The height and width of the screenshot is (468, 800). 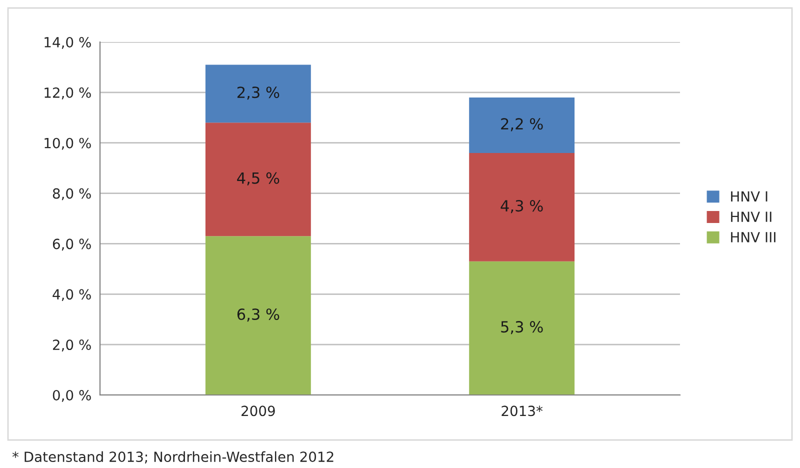 I want to click on x-tick-label: 2013*, so click(x=522, y=411).